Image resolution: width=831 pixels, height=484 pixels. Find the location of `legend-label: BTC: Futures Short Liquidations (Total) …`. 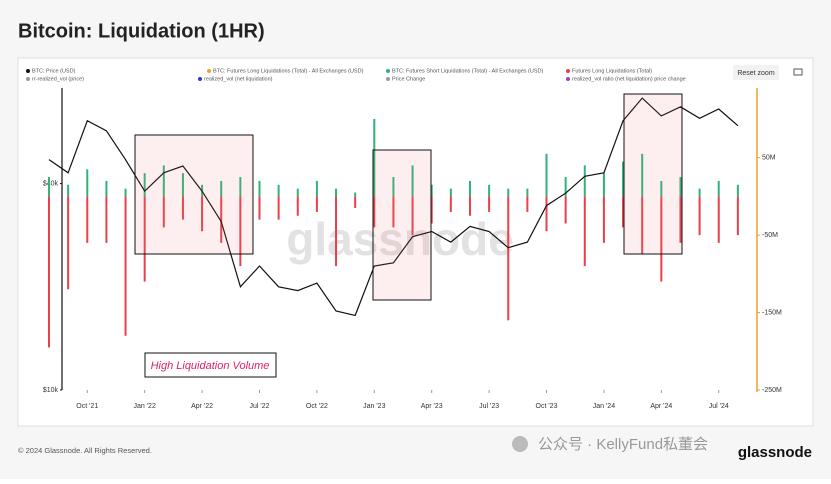

legend-label: BTC: Futures Short Liquidations (Total) … is located at coordinates (467, 71).